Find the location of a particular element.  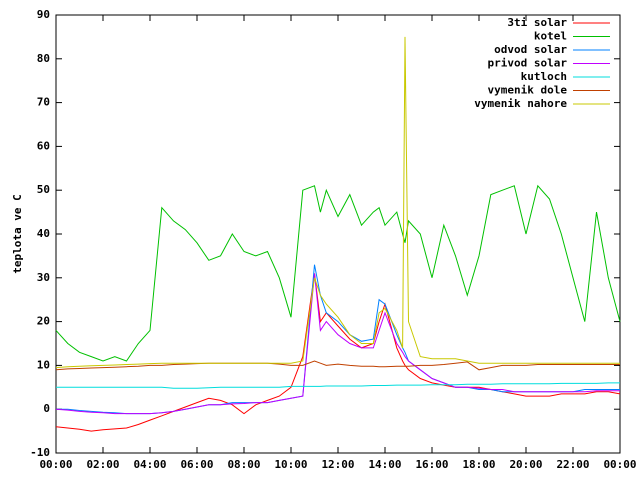

y-tick-label: 70 is located at coordinates (43, 102).